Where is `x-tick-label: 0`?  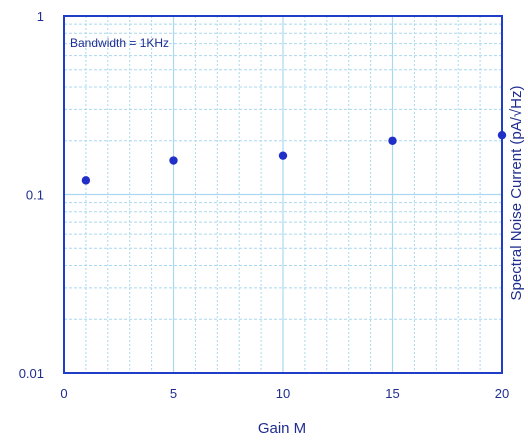 x-tick-label: 0 is located at coordinates (63, 393).